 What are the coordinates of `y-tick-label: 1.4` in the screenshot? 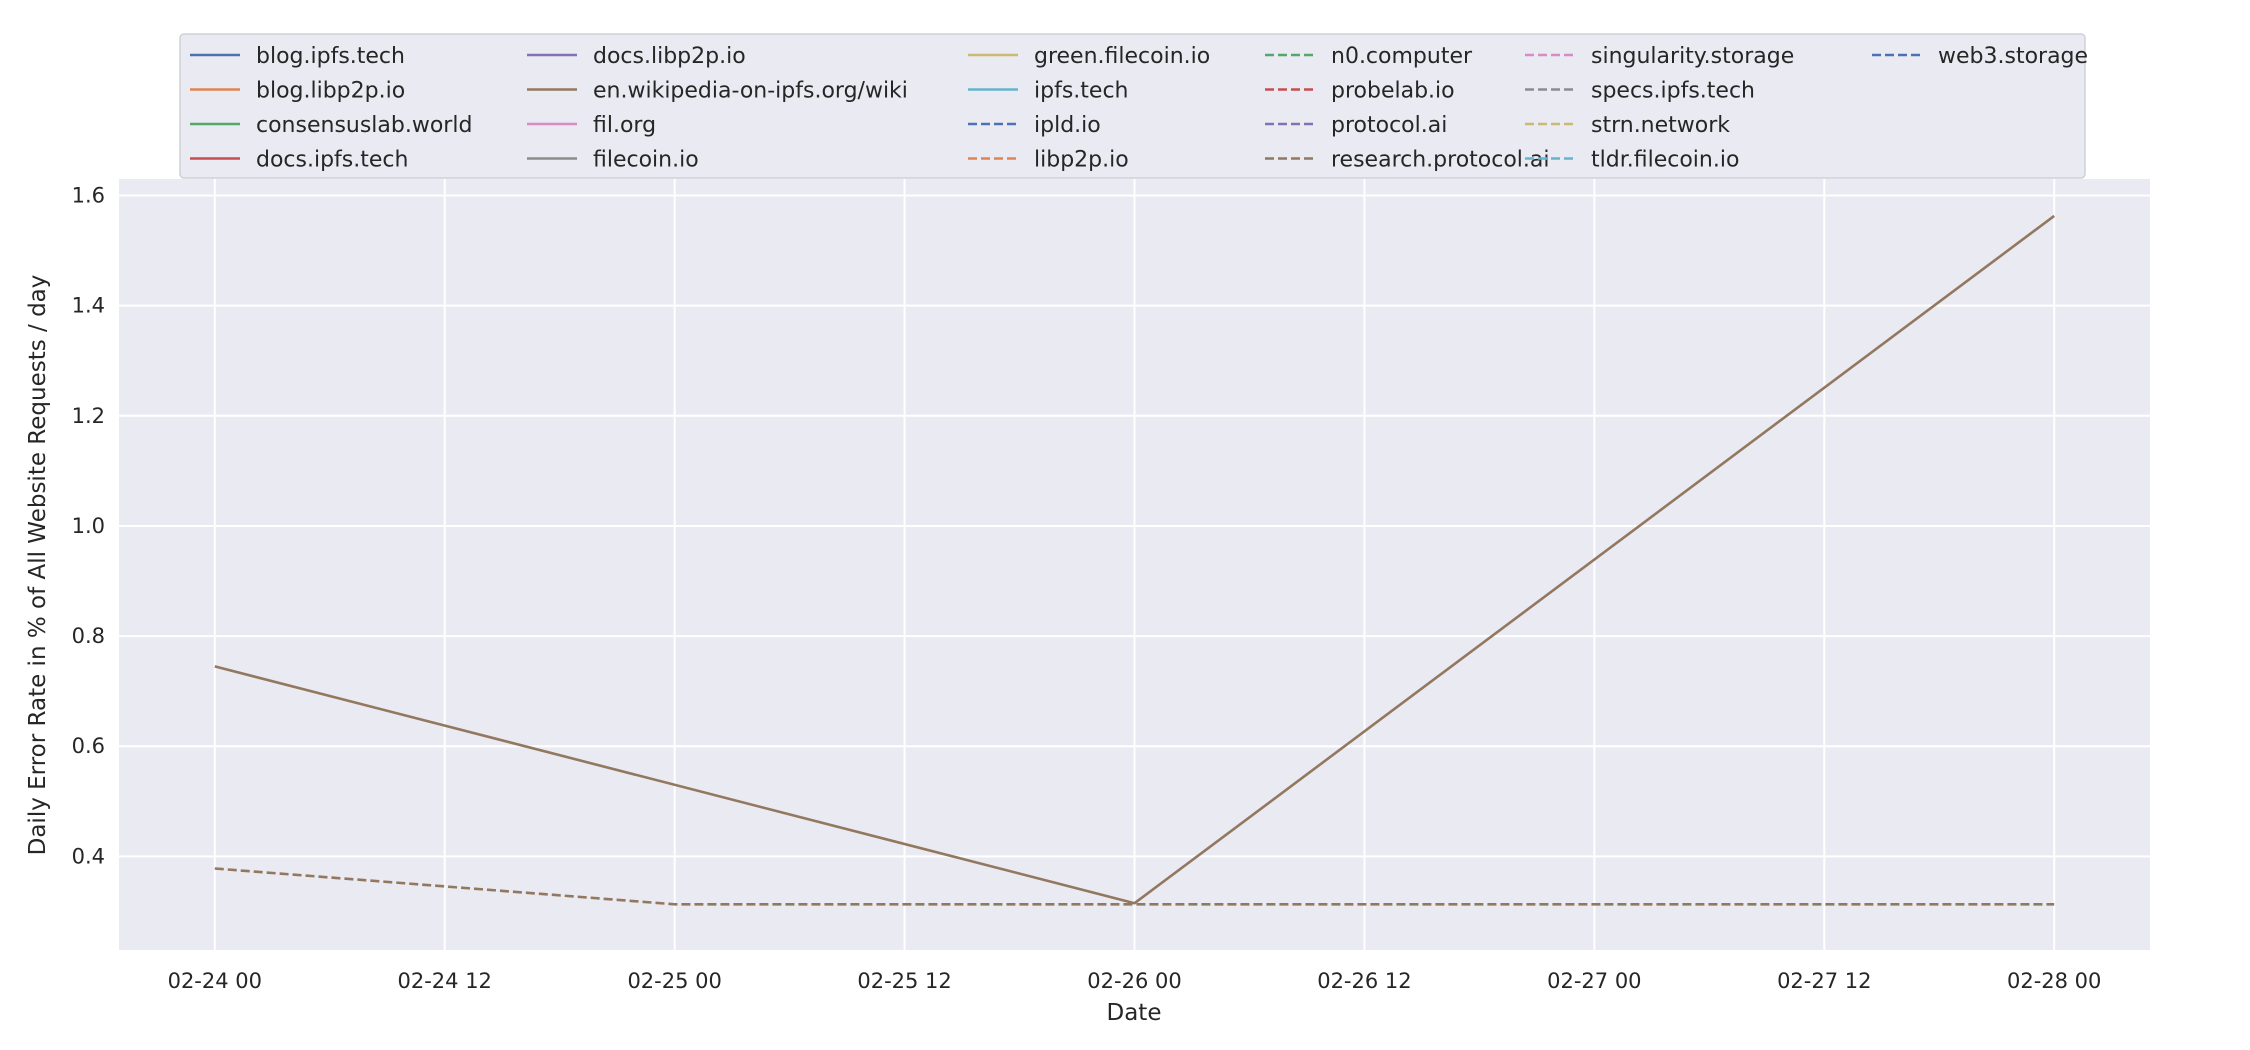 It's located at (88, 306).